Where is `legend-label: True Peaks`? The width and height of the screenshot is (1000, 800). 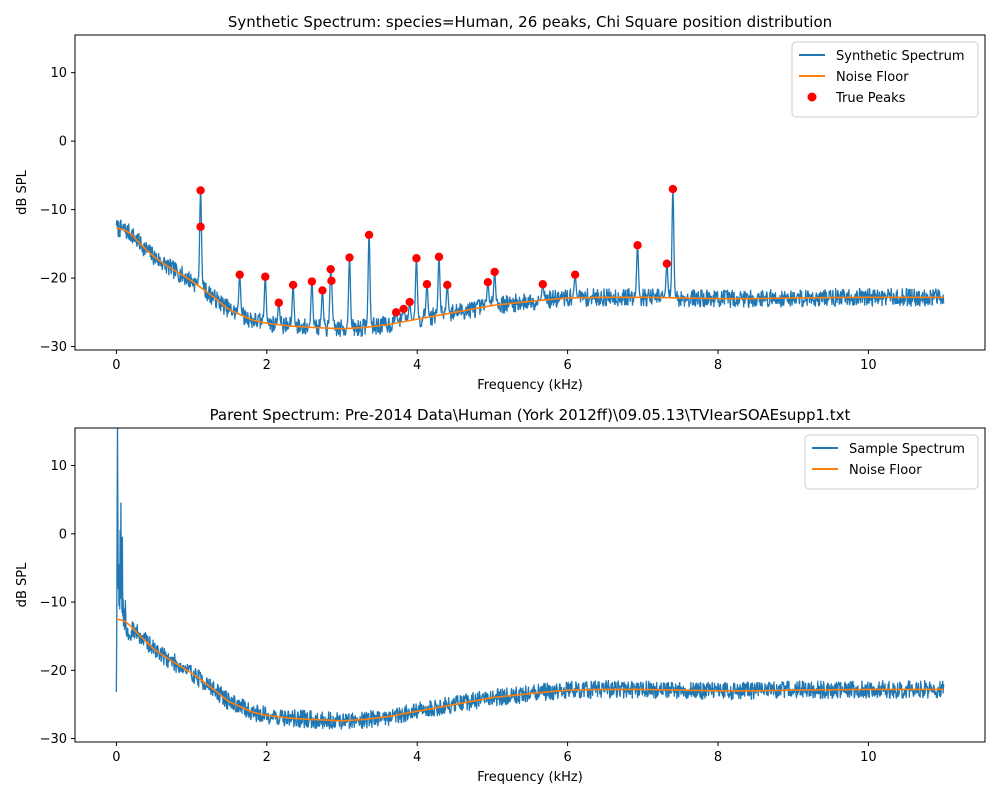 legend-label: True Peaks is located at coordinates (870, 98).